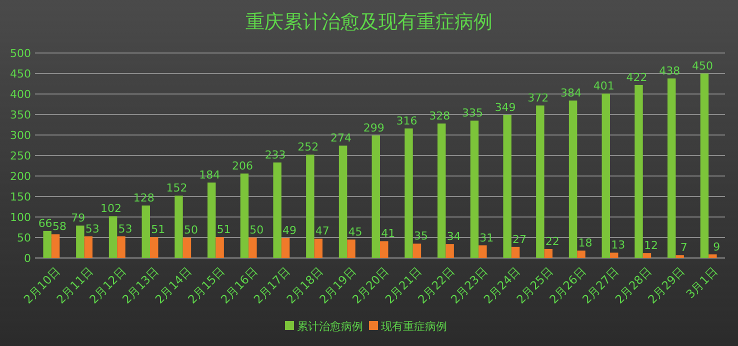 The image size is (738, 346). What do you see at coordinates (487, 237) in the screenshot?
I see `data-label: 31` at bounding box center [487, 237].